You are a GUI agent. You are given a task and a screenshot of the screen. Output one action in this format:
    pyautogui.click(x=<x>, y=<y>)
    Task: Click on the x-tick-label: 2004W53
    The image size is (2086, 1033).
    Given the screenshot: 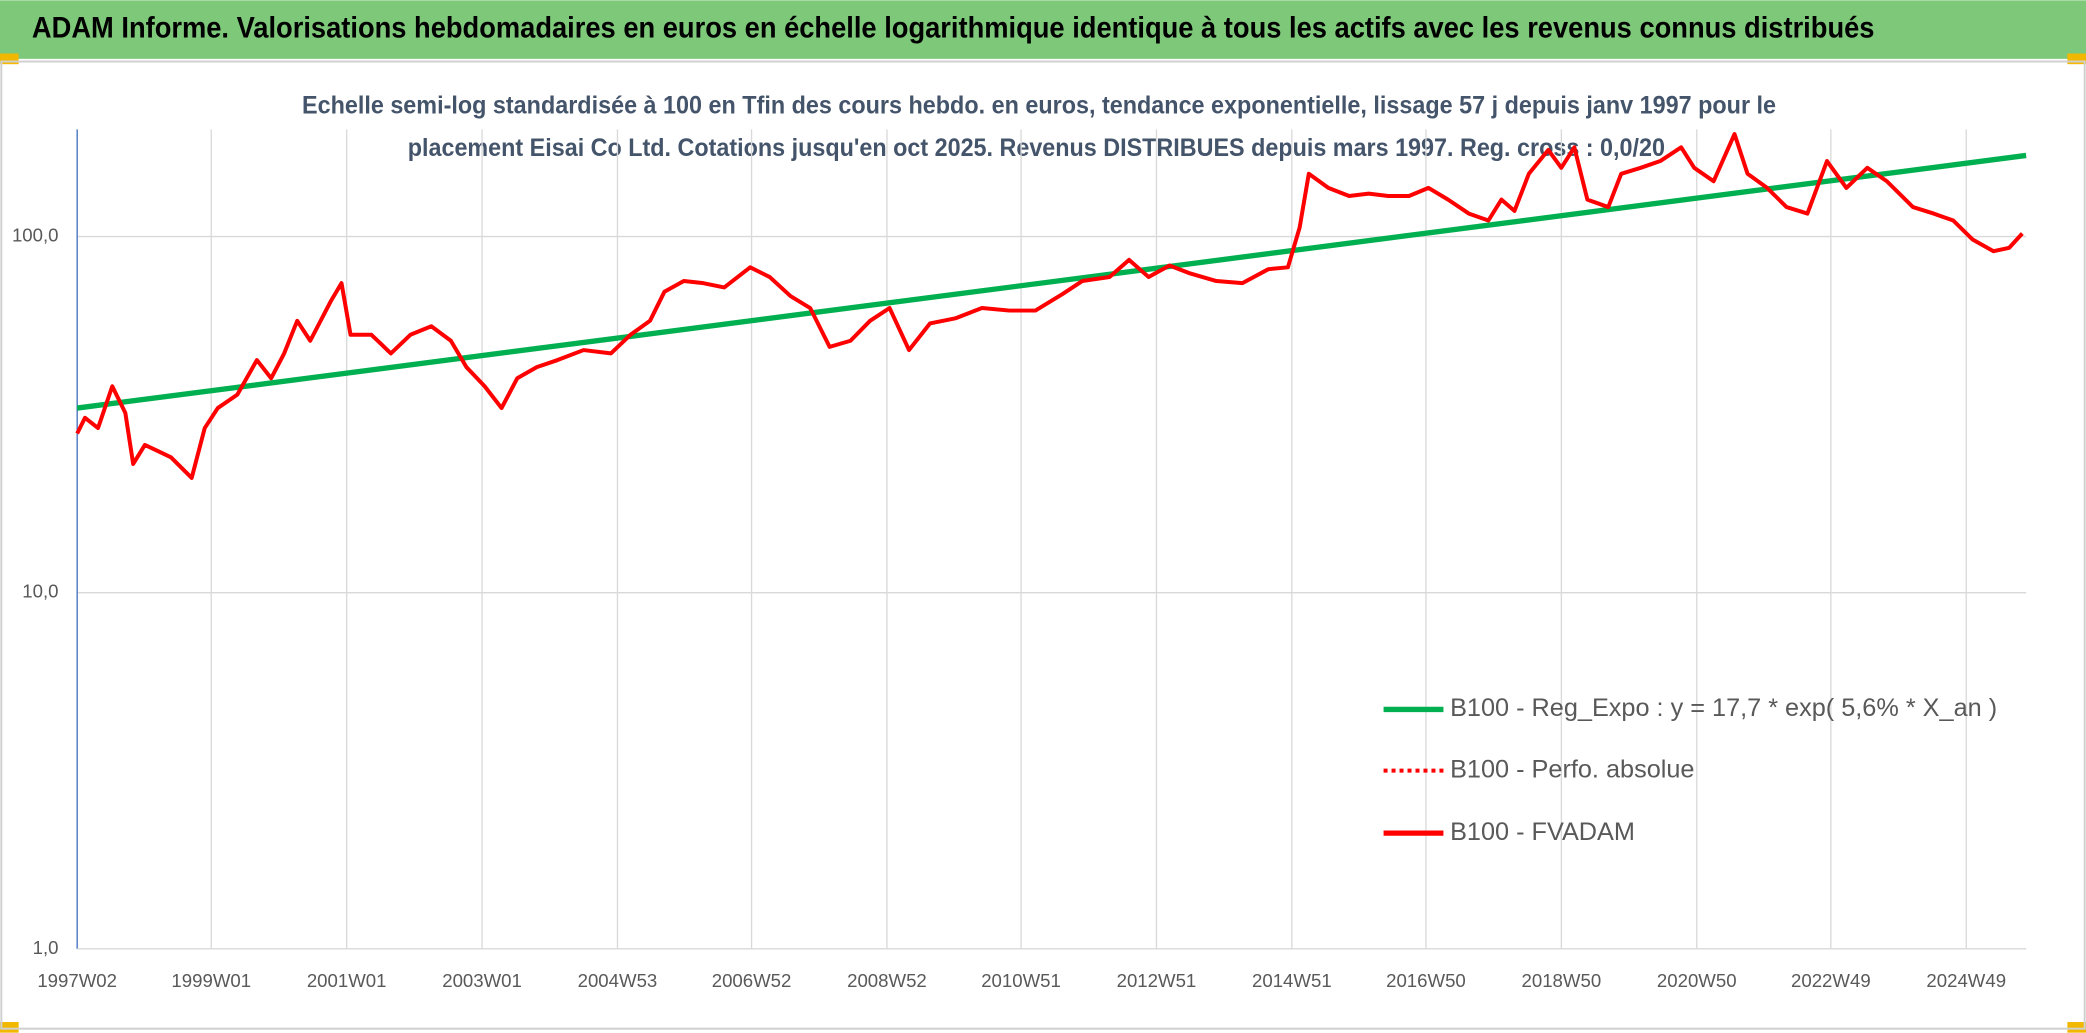 What is the action you would take?
    pyautogui.click(x=618, y=980)
    